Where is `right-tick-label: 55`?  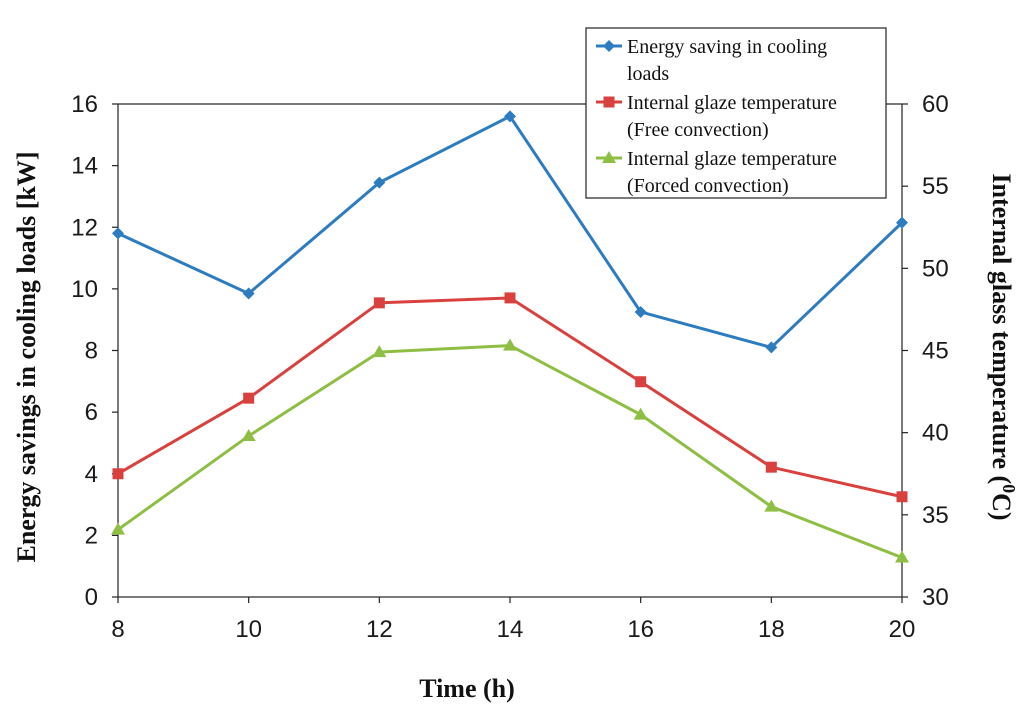 right-tick-label: 55 is located at coordinates (935, 186).